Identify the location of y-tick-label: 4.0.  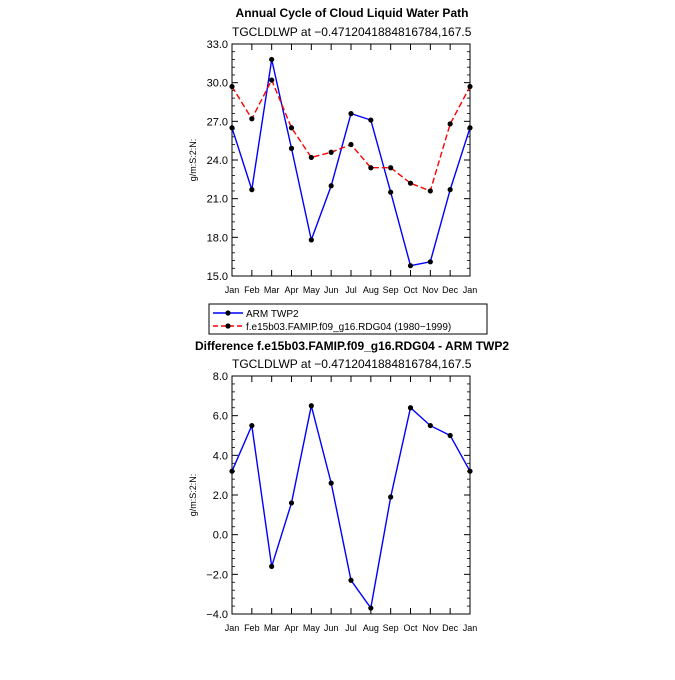
(220, 456).